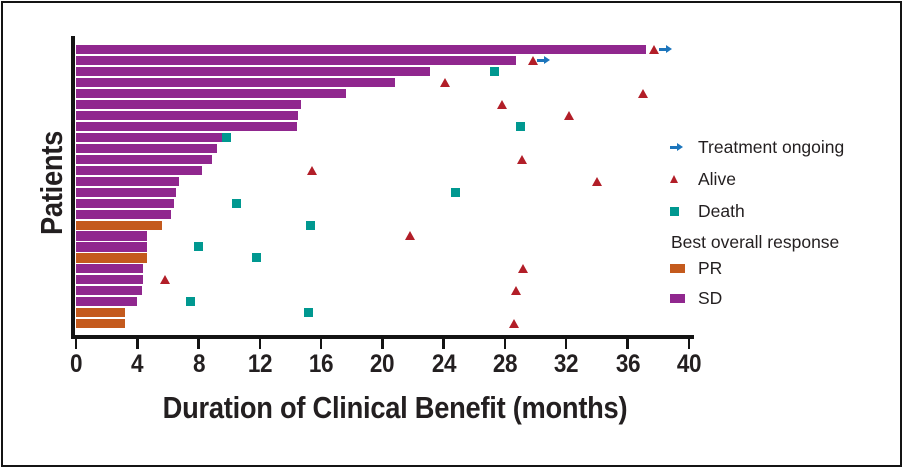 The width and height of the screenshot is (903, 468). Describe the element at coordinates (755, 242) in the screenshot. I see `legend-header-best-overall-response: Best overall response` at that location.